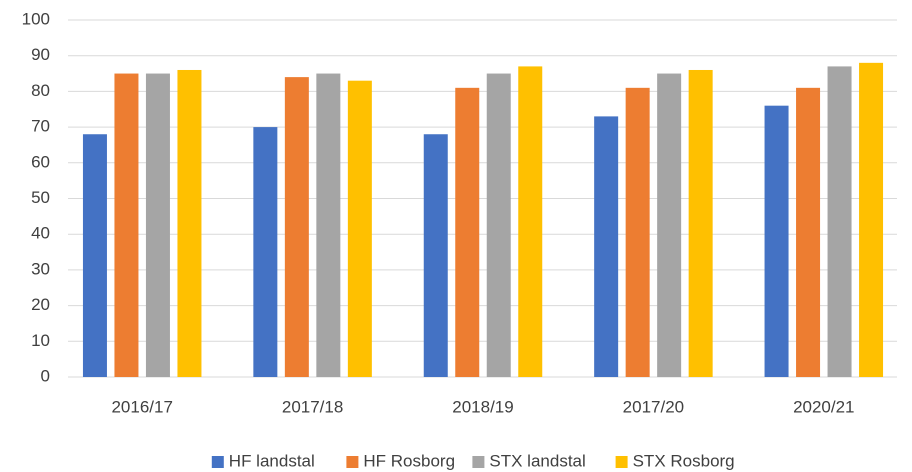  What do you see at coordinates (40, 126) in the screenshot?
I see `y-tick-label: 70` at bounding box center [40, 126].